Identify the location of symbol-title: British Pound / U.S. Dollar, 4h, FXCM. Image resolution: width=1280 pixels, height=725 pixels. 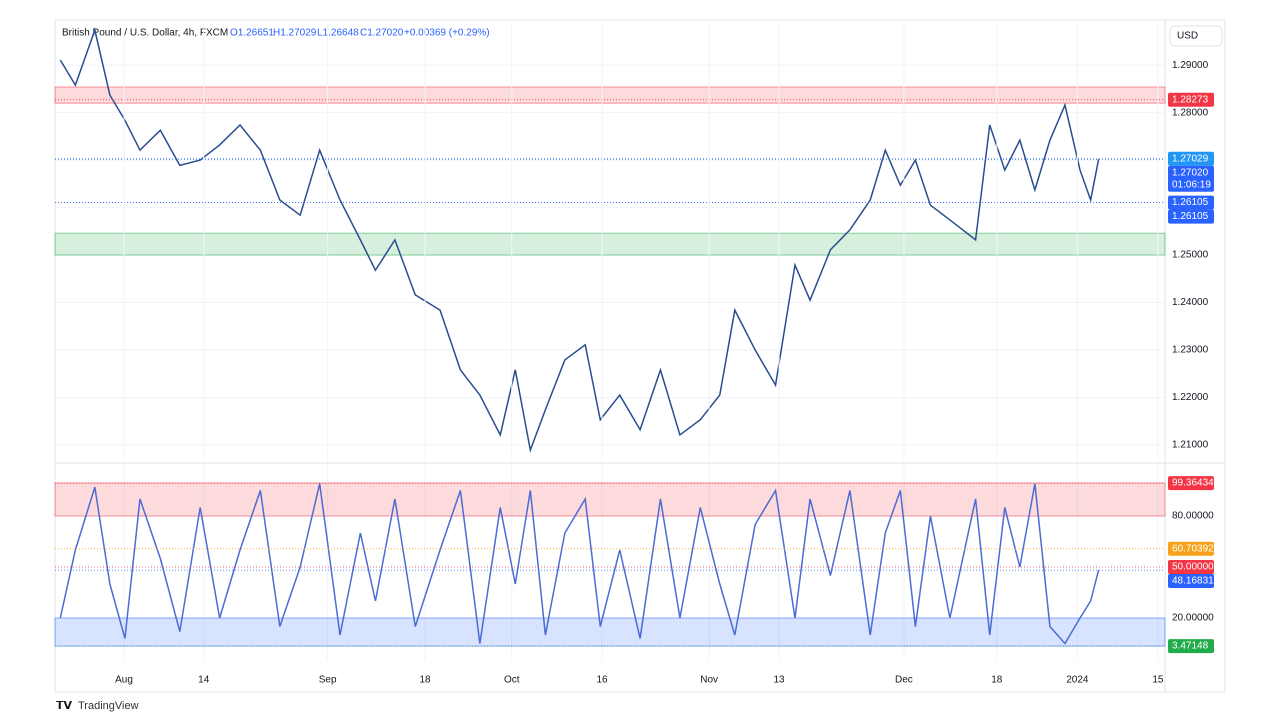
(145, 33).